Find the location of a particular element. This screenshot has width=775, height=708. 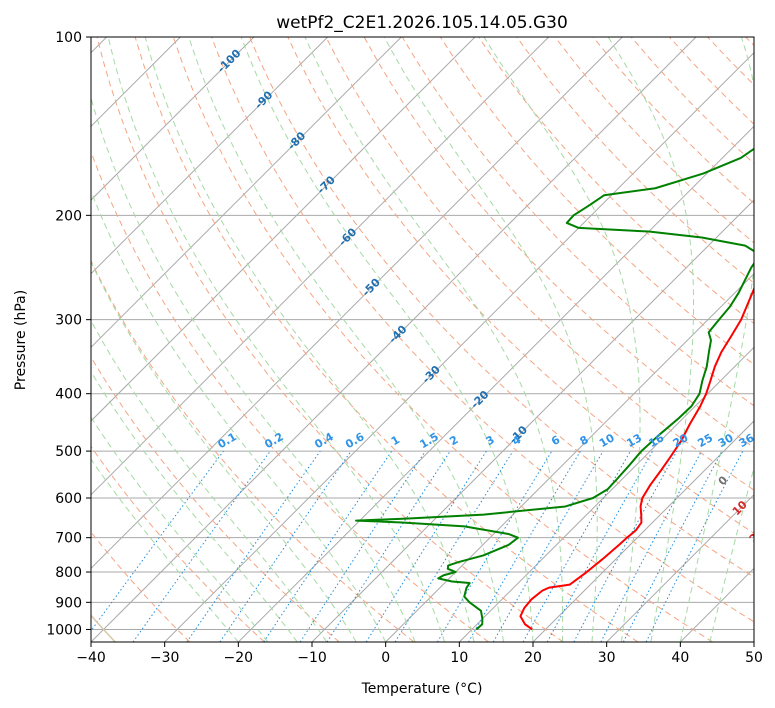

y-tick-label: 100 is located at coordinates (68, 38).